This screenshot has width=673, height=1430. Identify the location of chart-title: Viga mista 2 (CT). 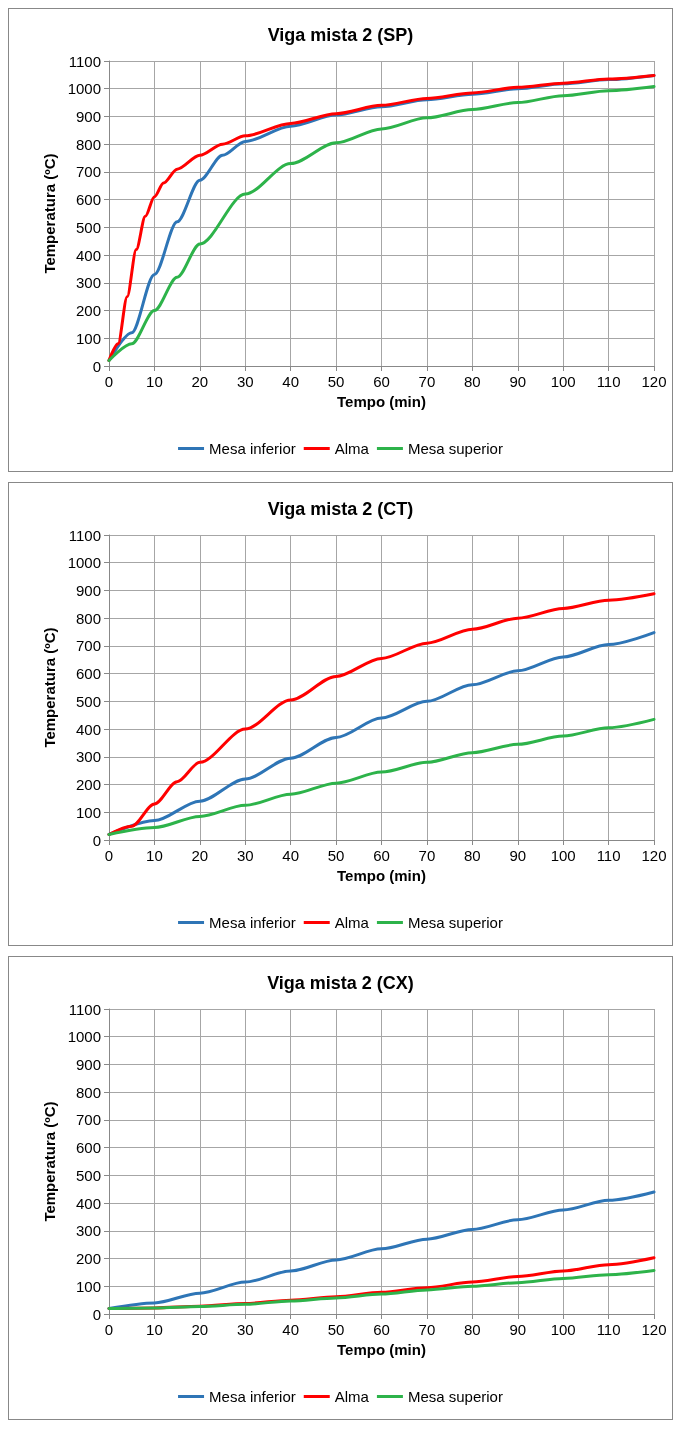
(340, 509).